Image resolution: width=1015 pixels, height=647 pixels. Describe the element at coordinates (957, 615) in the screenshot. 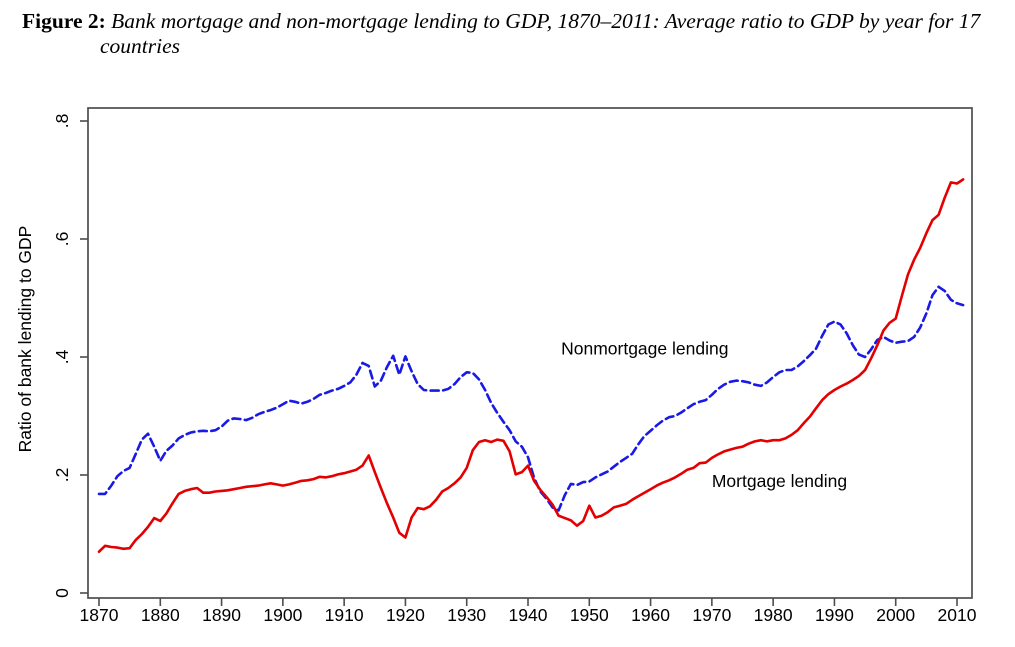

I see `x-tick-label: 2010` at that location.